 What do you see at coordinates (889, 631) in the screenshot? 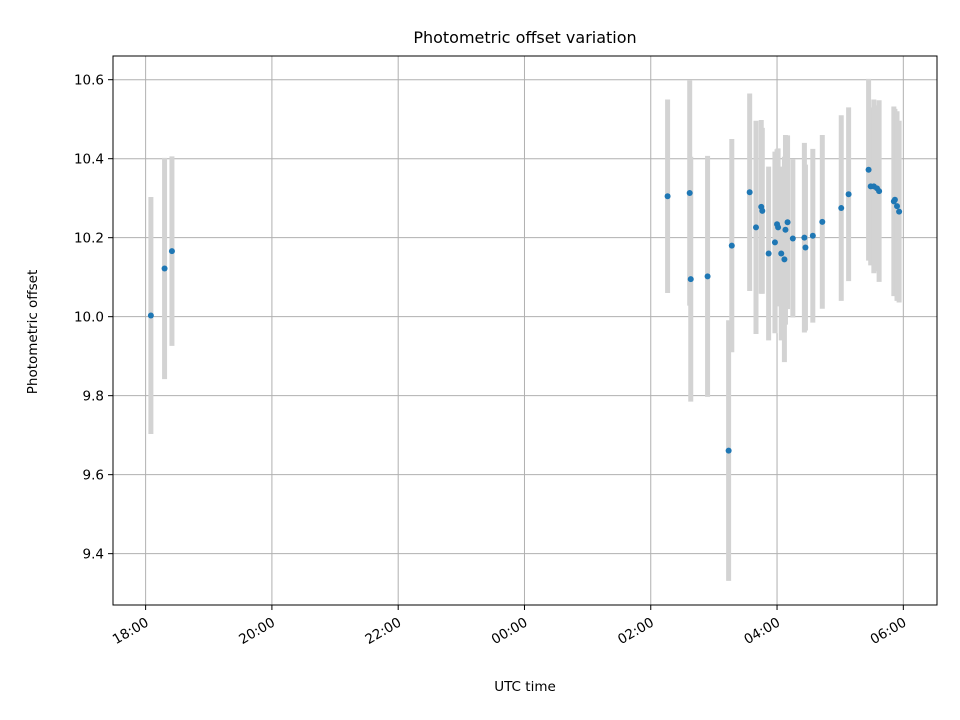
I see `x-tick-label: 06:00` at bounding box center [889, 631].